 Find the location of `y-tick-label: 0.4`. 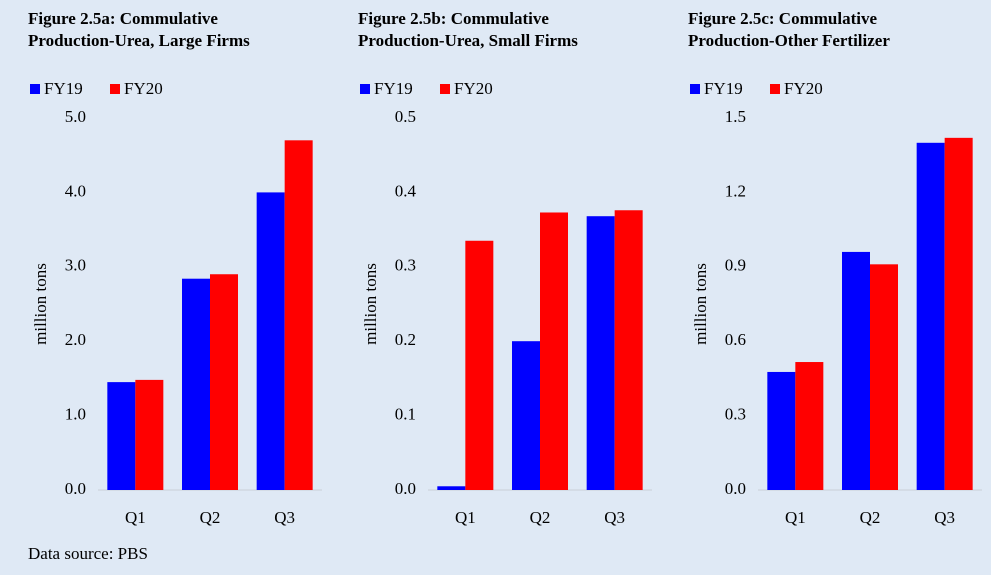

y-tick-label: 0.4 is located at coordinates (406, 190).